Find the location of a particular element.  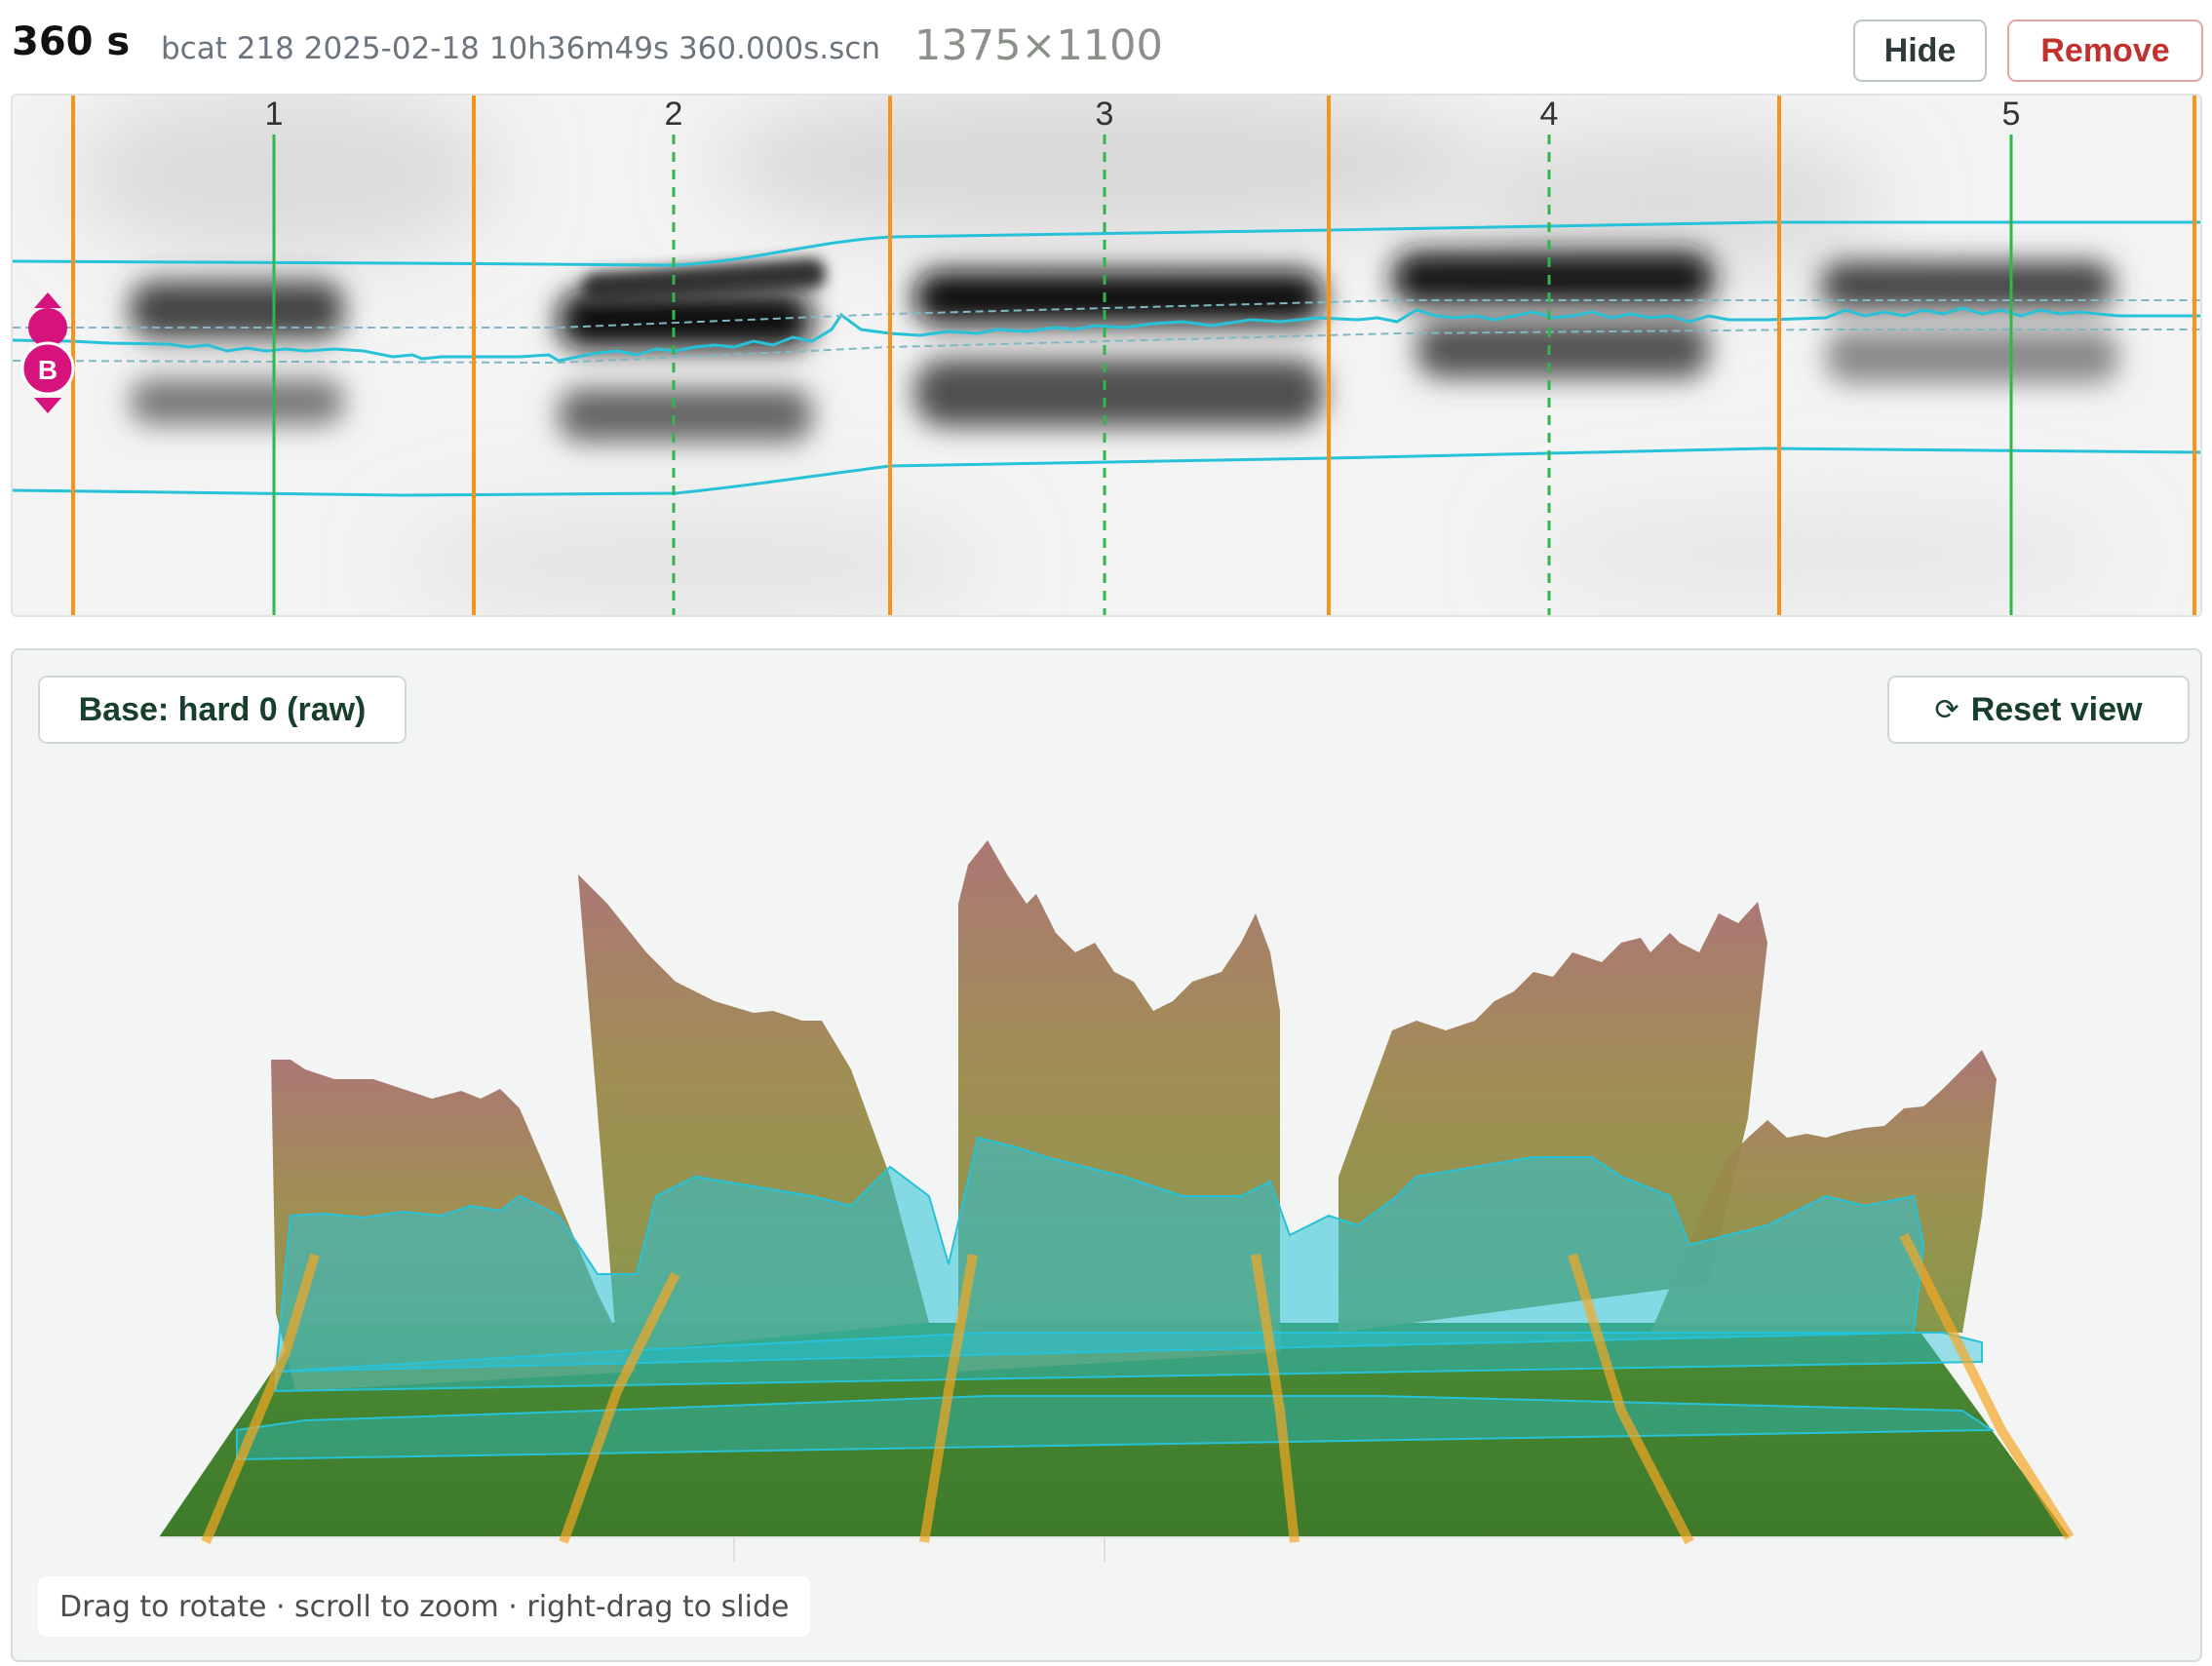

axis-ticks is located at coordinates (919, 1550).